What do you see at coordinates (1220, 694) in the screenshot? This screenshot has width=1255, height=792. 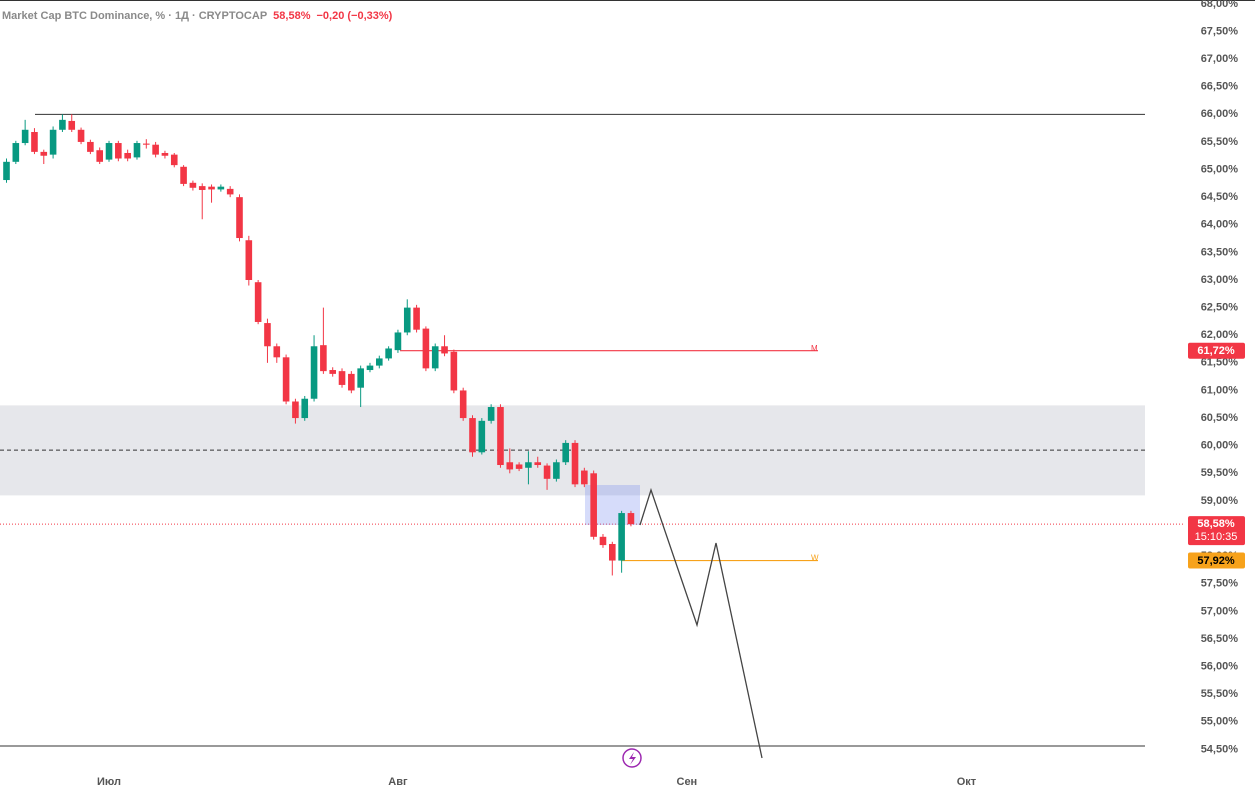 I see `y-tick-label: 55,50%` at bounding box center [1220, 694].